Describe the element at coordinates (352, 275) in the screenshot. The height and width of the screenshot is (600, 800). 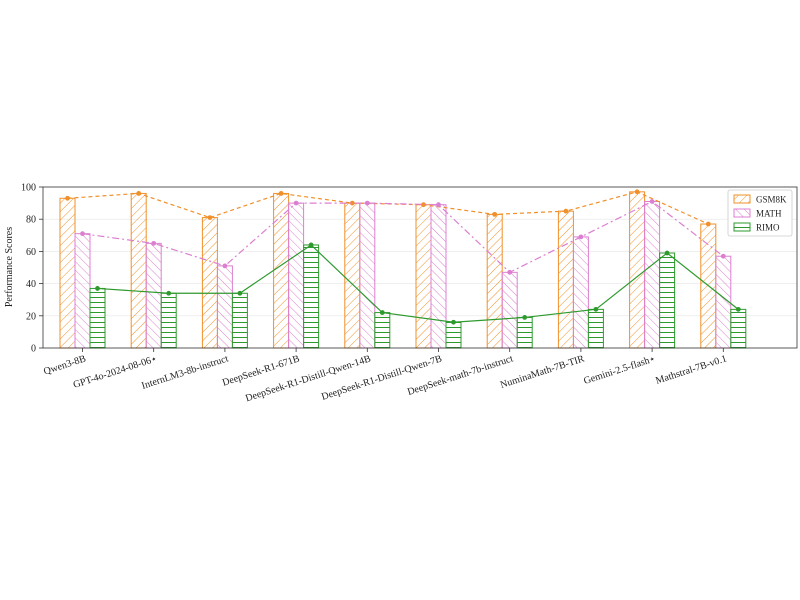
I see `bar-gsm8k-deepseek-r1-distill-qwen-14b` at that location.